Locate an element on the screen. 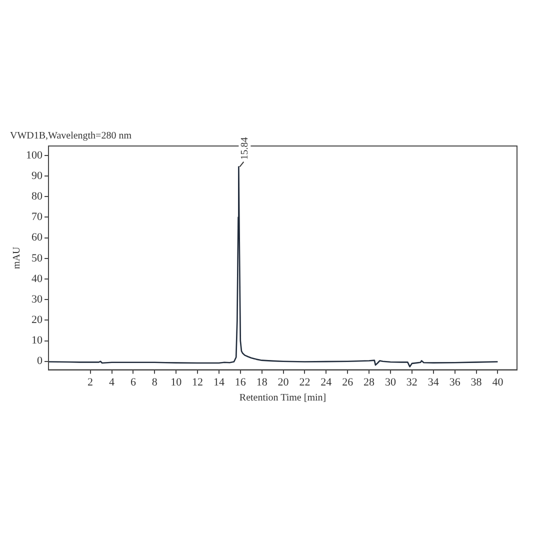 The height and width of the screenshot is (533, 533). x-axis-title: Retention Time [min] is located at coordinates (282, 398).